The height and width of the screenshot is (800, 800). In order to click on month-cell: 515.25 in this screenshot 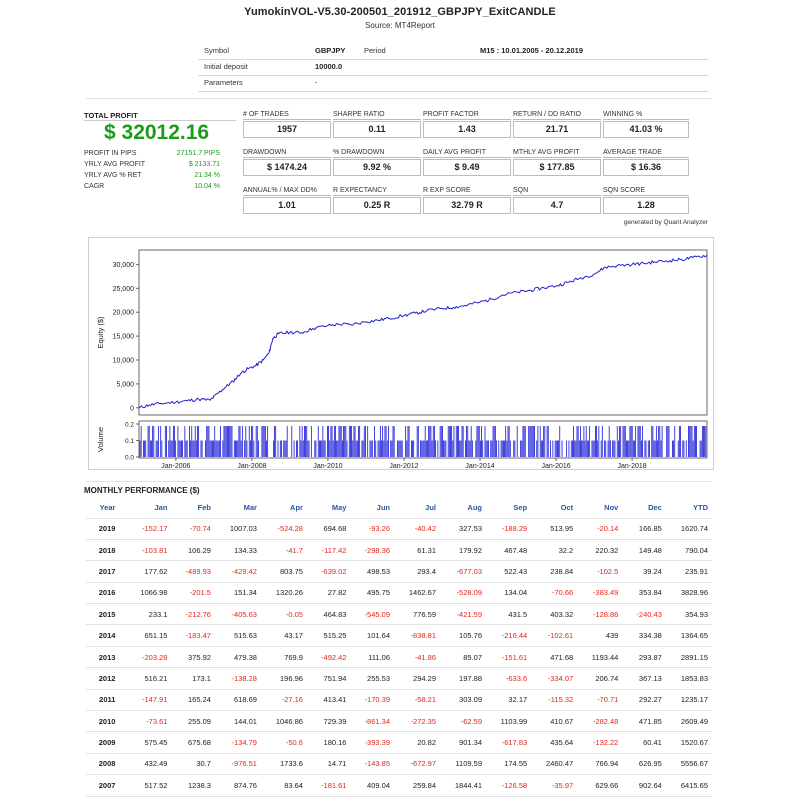, I will do `click(328, 635)`.